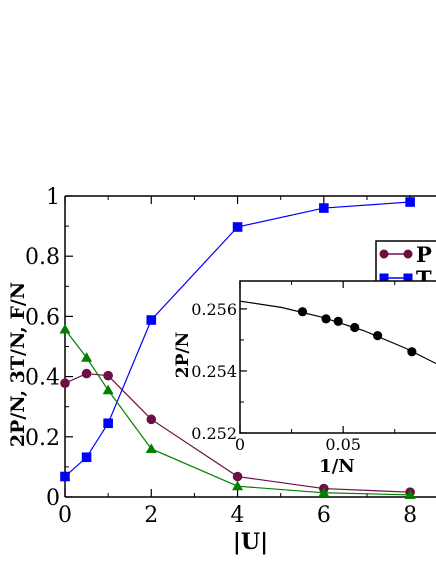  What do you see at coordinates (214, 371) in the screenshot?
I see `inset-y-tick-label: 0.254` at bounding box center [214, 371].